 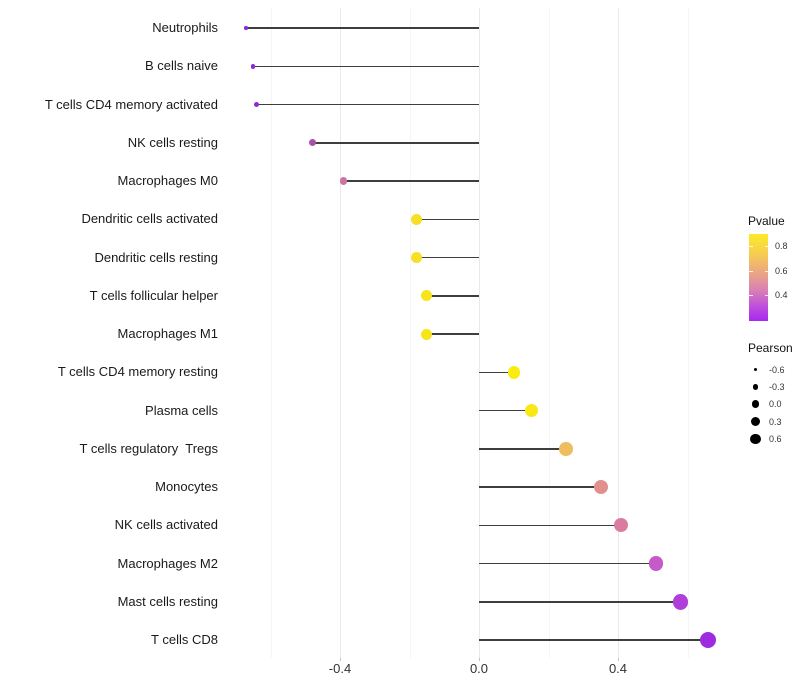 What do you see at coordinates (775, 438) in the screenshot?
I see `pearson-tick-label: 0.6` at bounding box center [775, 438].